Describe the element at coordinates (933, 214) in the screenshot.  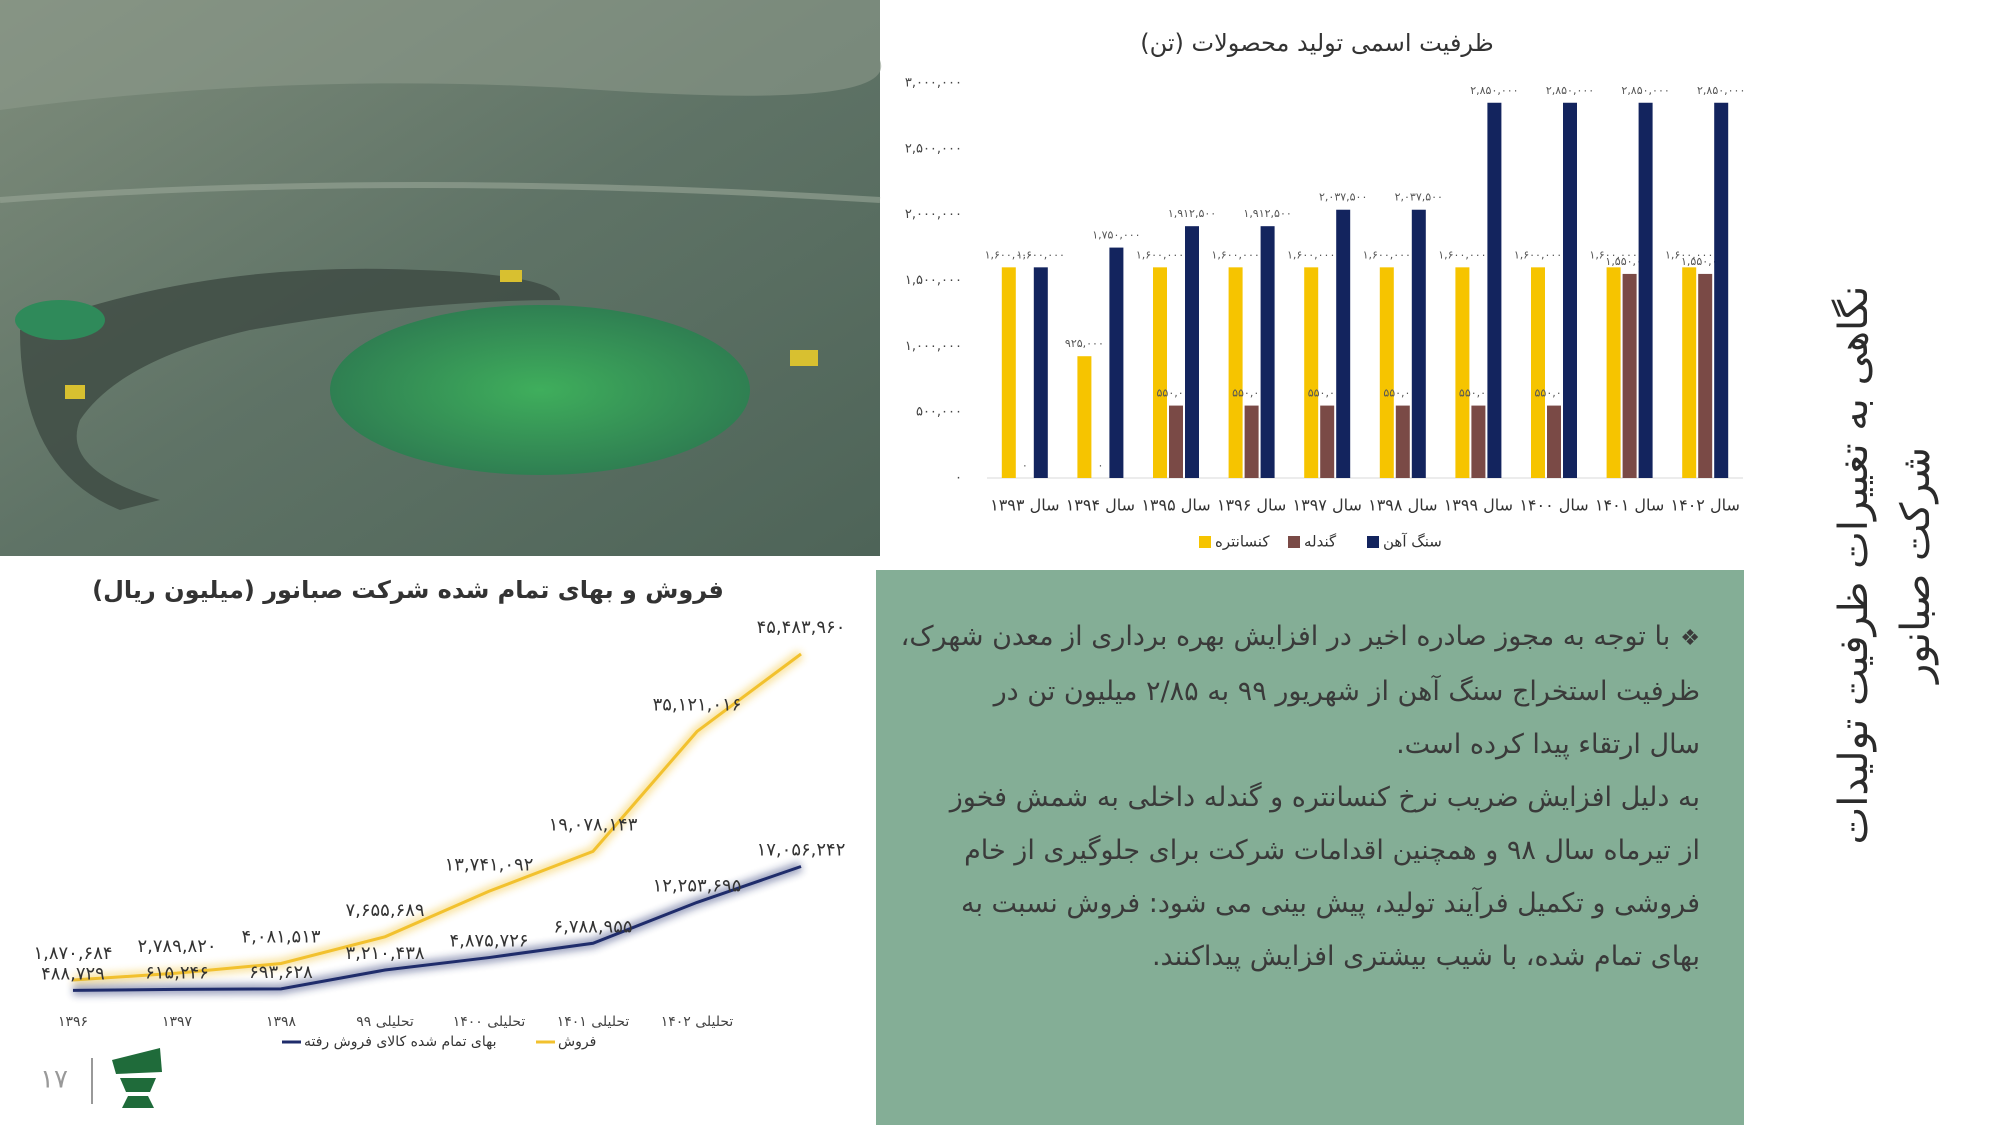
I see `y-tick-label: ۲,۰۰۰,۰۰۰` at that location.